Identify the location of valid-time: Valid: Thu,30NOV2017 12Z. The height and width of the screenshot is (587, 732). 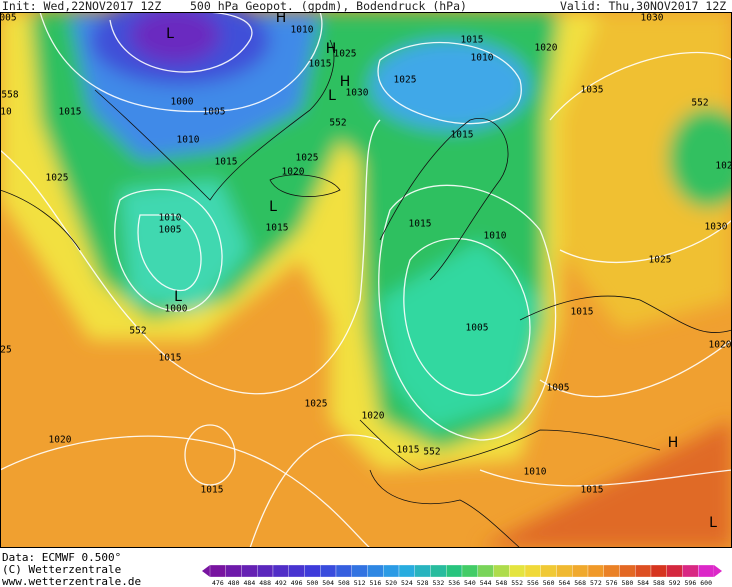
(643, 6).